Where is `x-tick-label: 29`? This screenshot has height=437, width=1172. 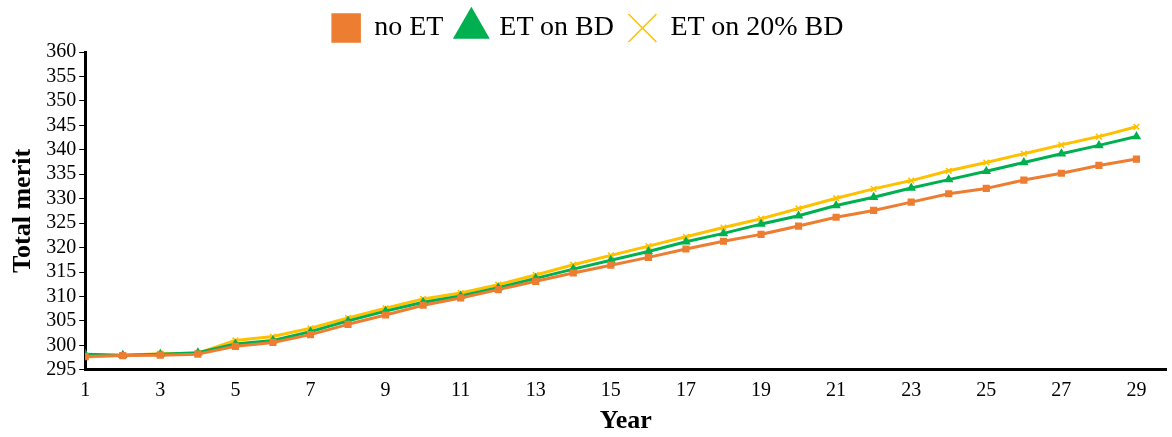 x-tick-label: 29 is located at coordinates (1136, 389).